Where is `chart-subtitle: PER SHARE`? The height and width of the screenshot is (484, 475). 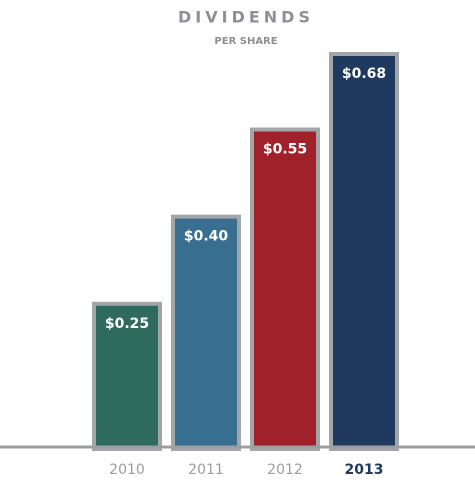
chart-subtitle: PER SHARE is located at coordinates (245, 41).